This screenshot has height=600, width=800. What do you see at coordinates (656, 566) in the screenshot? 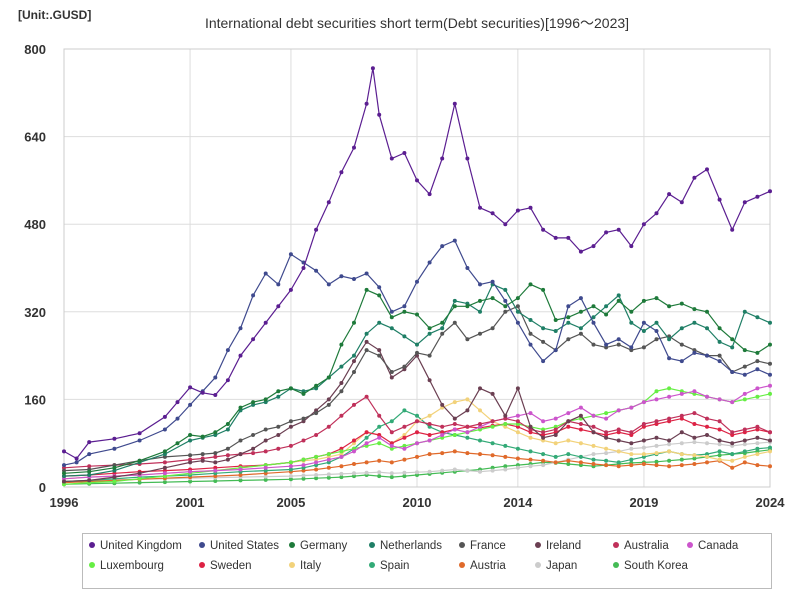
I see `legend-label: South Korea` at bounding box center [656, 566].